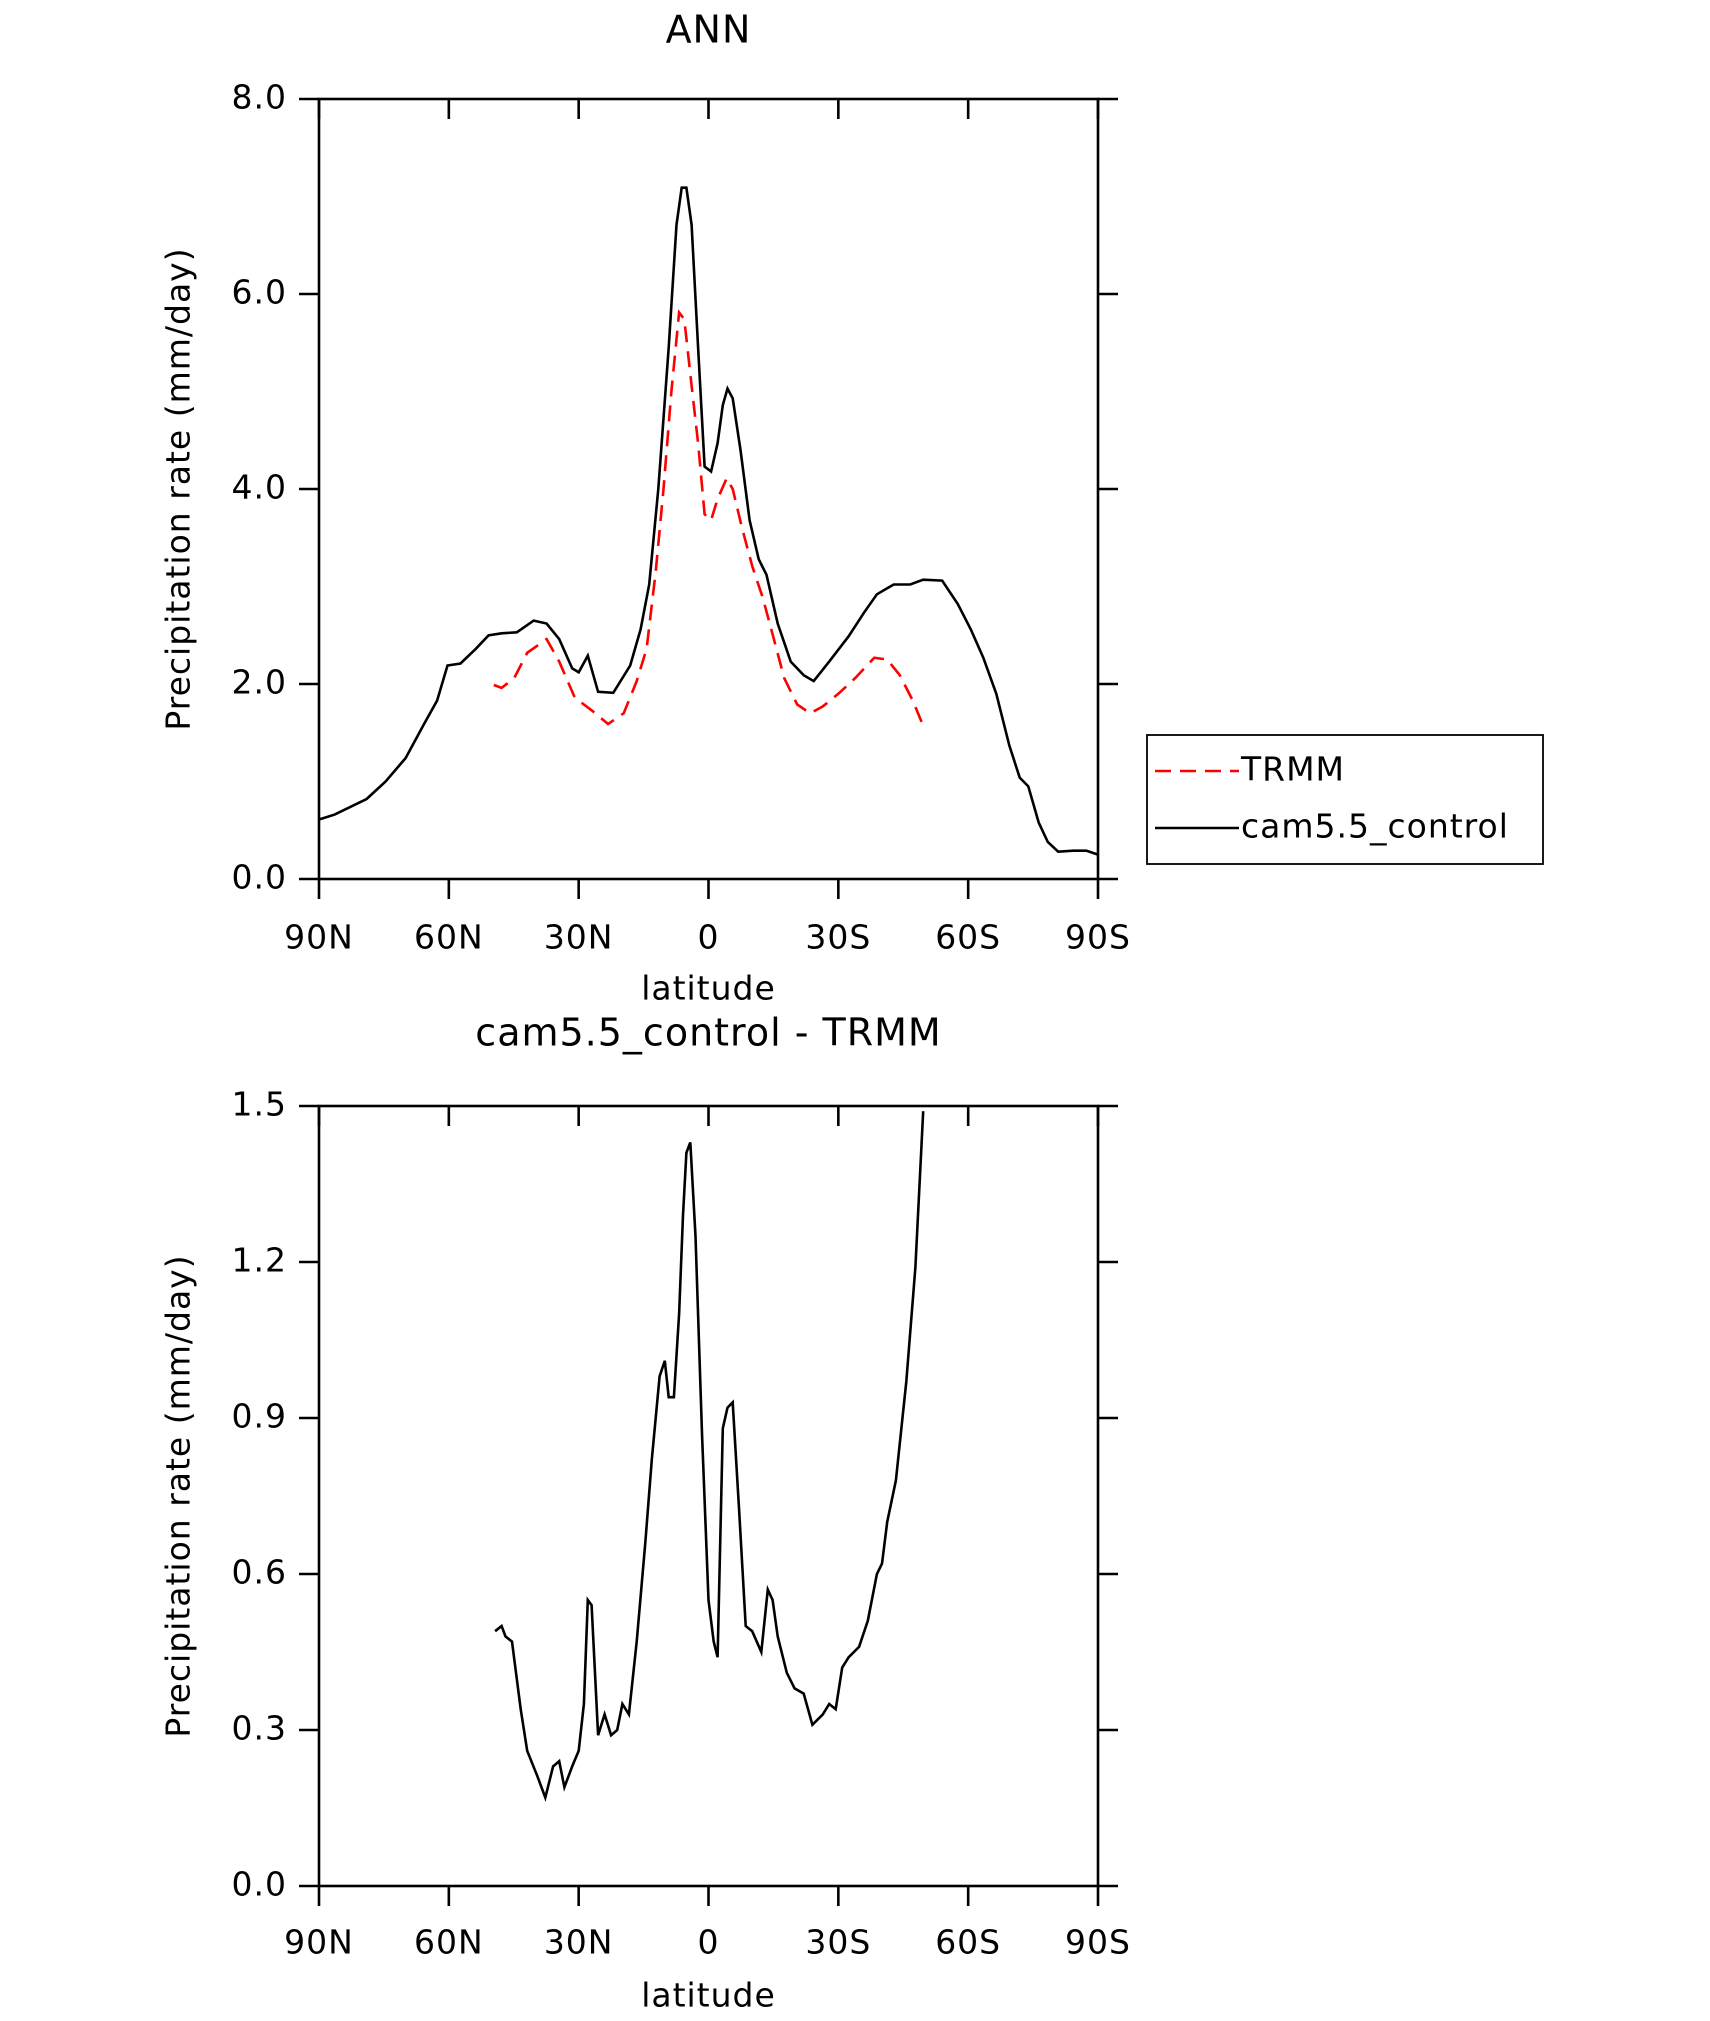 The width and height of the screenshot is (1710, 2021). Describe the element at coordinates (259, 682) in the screenshot. I see `y-tick-label: 2.0` at that location.